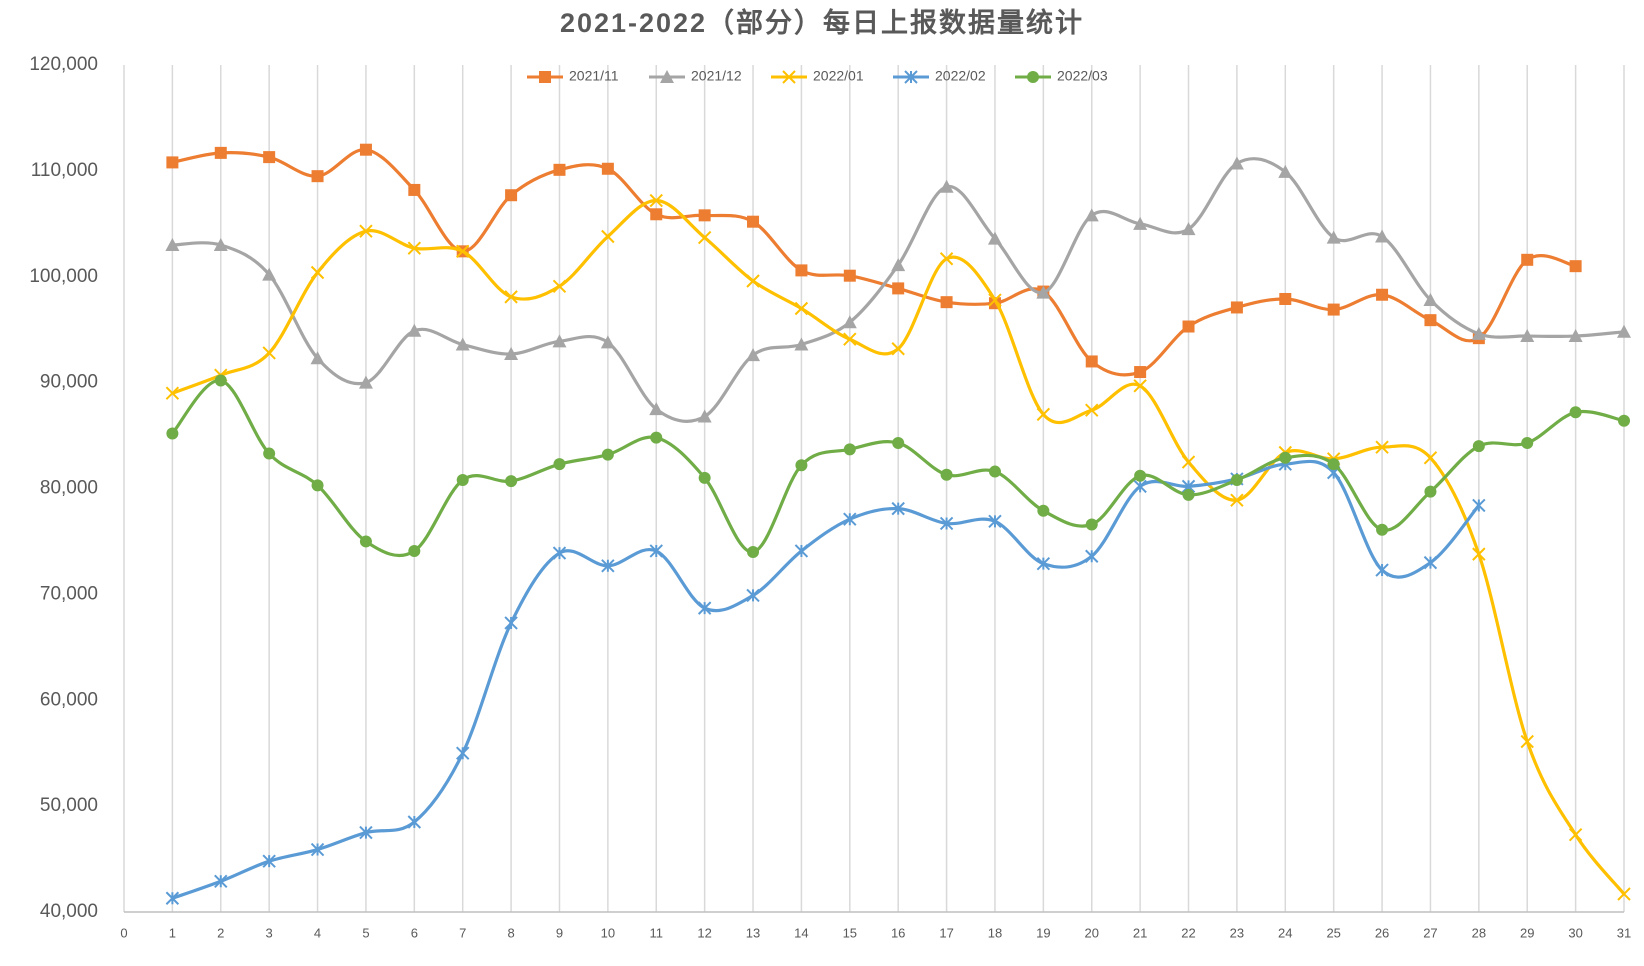 This screenshot has width=1644, height=966. Describe the element at coordinates (1624, 932) in the screenshot. I see `x-tick-label: 31` at that location.